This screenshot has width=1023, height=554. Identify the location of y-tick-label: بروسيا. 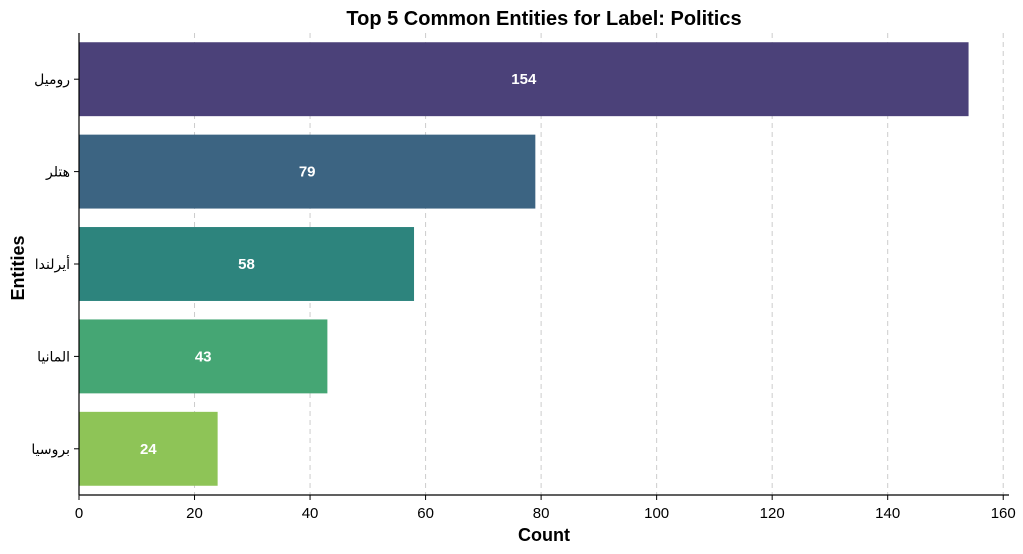
(50, 450).